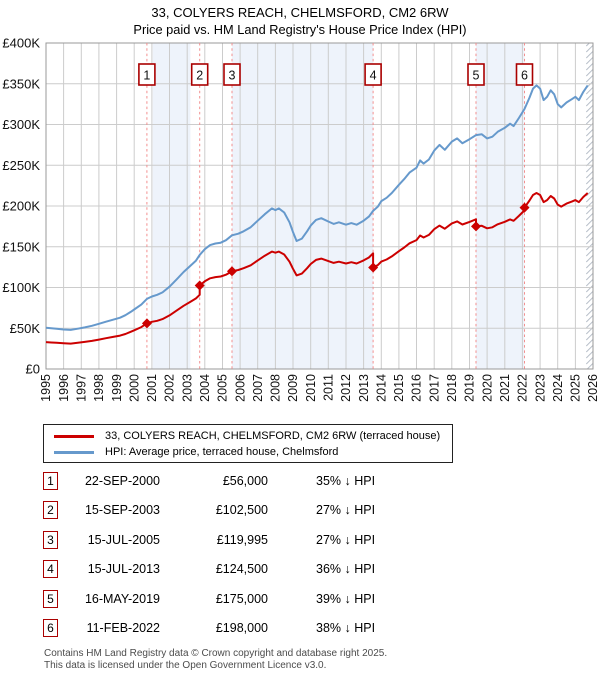 The image size is (600, 680). I want to click on property-line-swatch, so click(74, 436).